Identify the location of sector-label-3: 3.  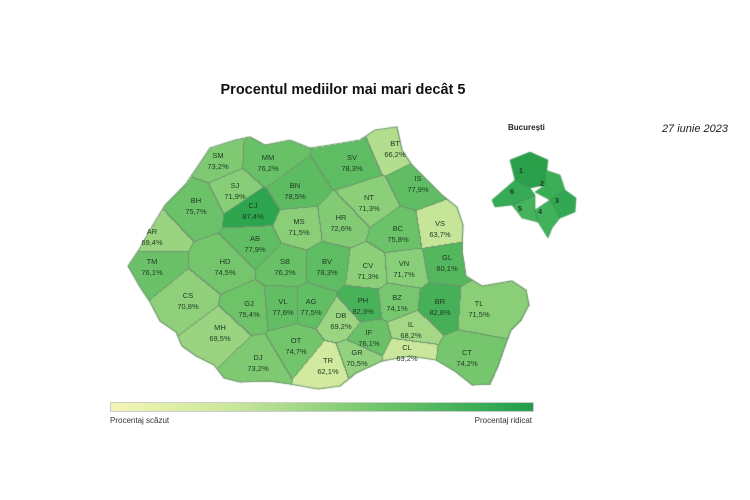
(557, 200).